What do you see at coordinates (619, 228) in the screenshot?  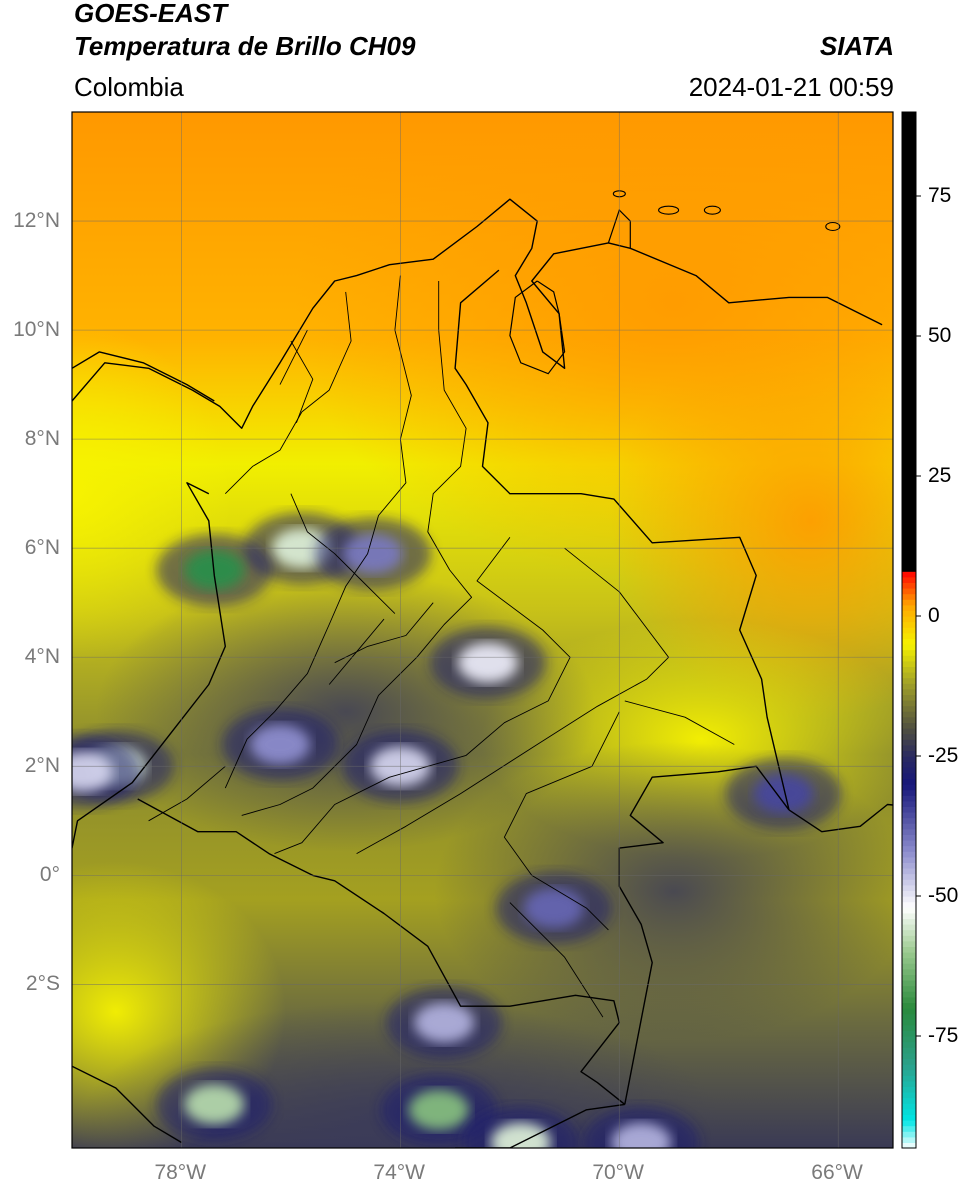 I see `paraguana-peninsula` at bounding box center [619, 228].